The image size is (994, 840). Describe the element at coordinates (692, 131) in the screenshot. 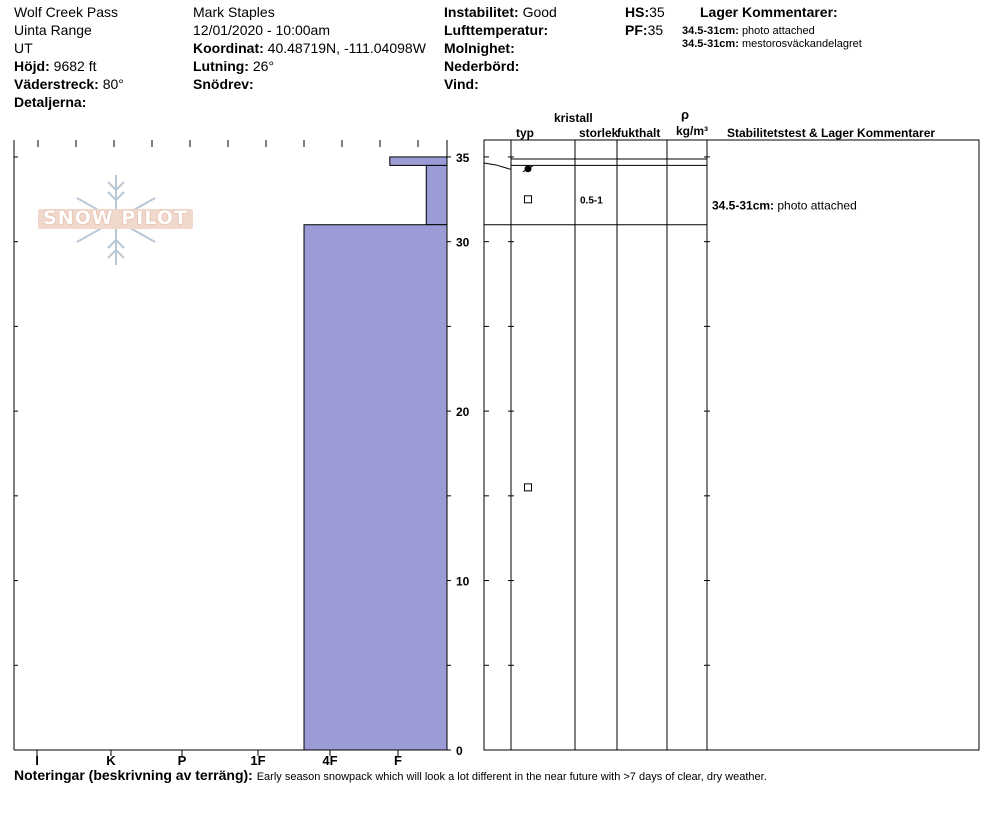

I see `col-density-unit: kg/m³` at that location.